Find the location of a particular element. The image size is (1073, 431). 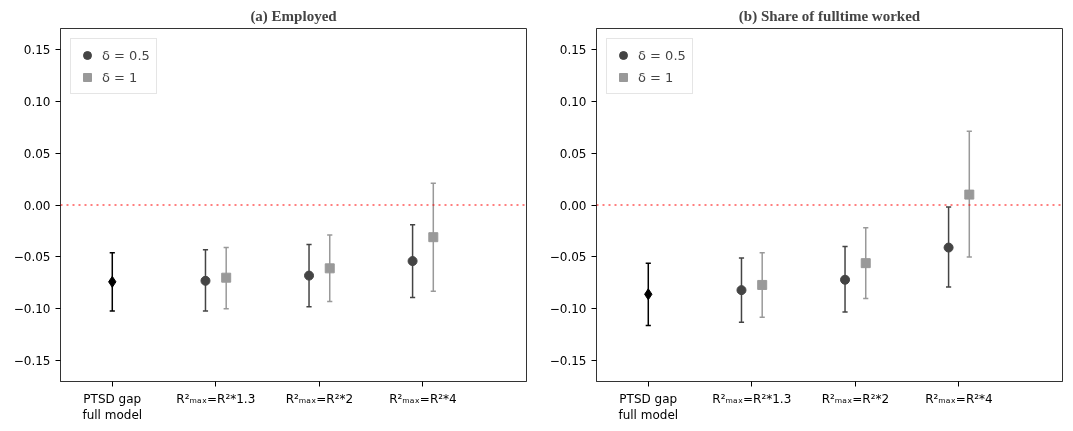

chart-title: (a) Employed is located at coordinates (294, 16).